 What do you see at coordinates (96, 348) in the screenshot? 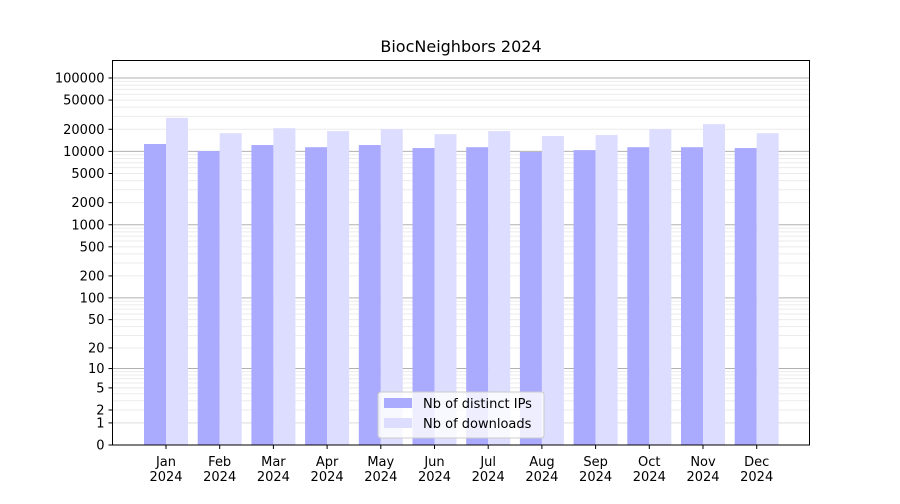
I see `y-tick-label: 20` at bounding box center [96, 348].